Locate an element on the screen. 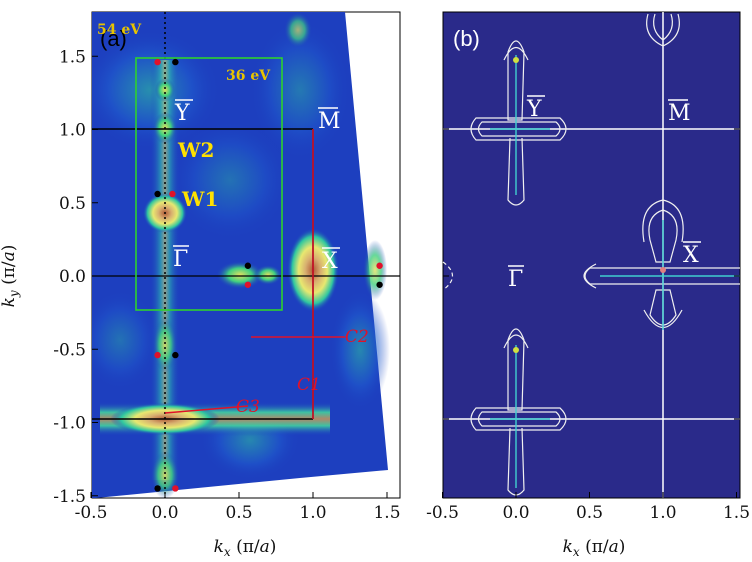 The image size is (752, 562). panel-b-xlabel: kx (π/a) is located at coordinates (594, 548).